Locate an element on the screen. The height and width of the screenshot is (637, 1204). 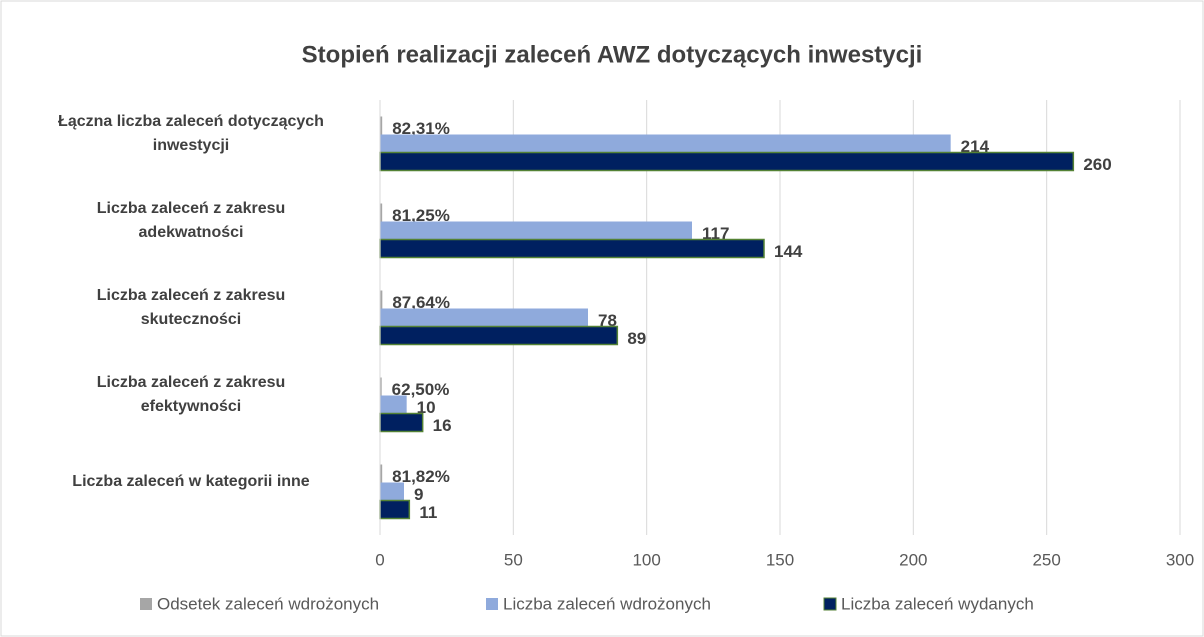
value-label: 78 is located at coordinates (607, 320).